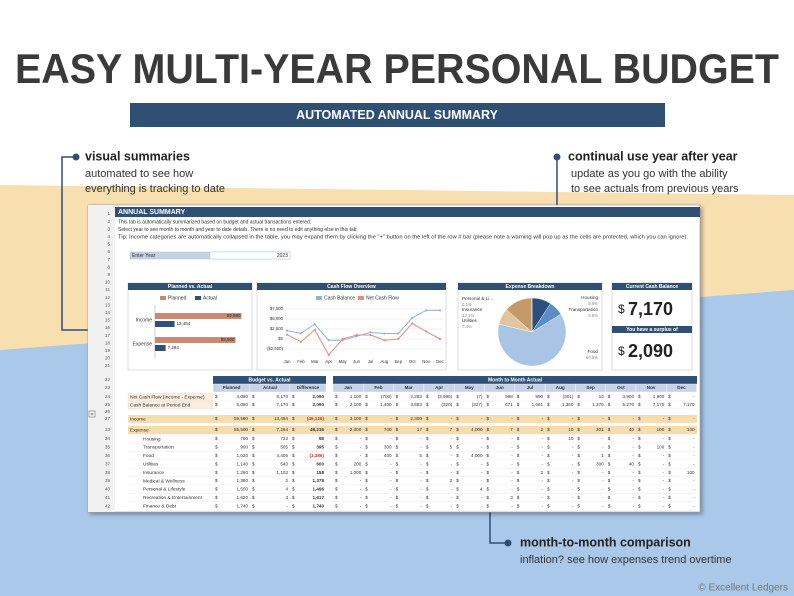  What do you see at coordinates (629, 404) in the screenshot?
I see `cell-value: 5,270` at bounding box center [629, 404].